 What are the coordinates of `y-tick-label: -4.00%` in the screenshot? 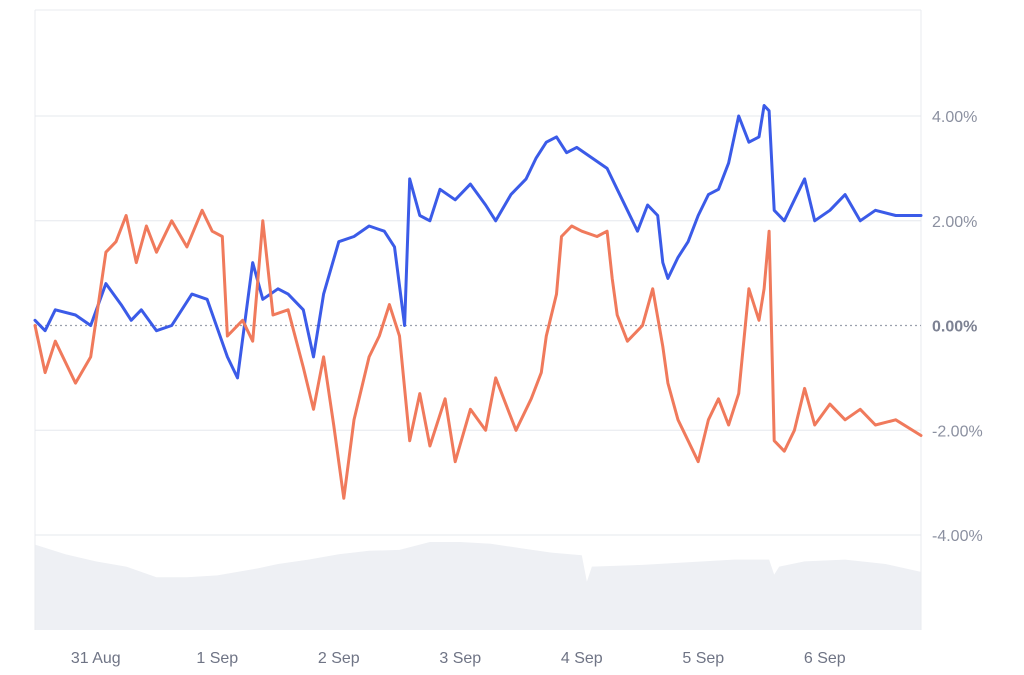 It's located at (957, 536).